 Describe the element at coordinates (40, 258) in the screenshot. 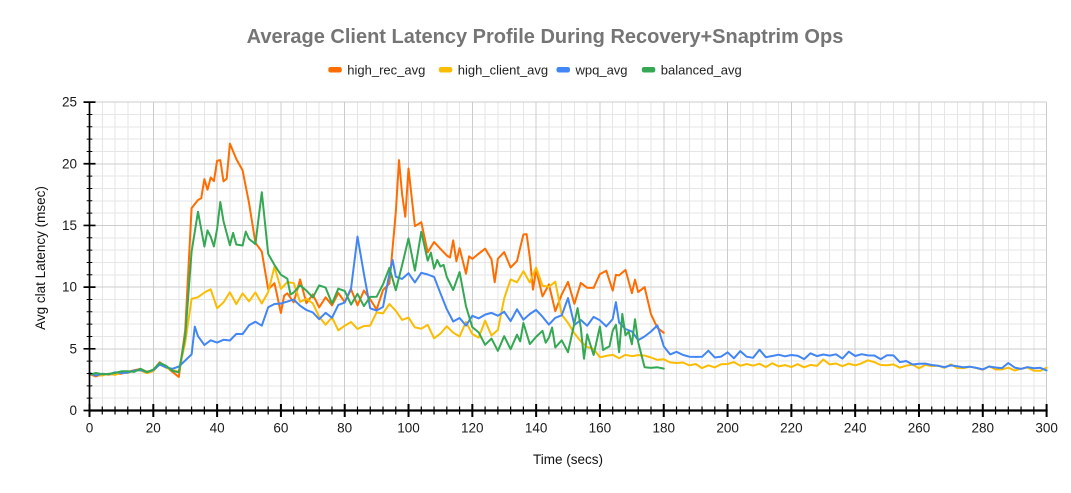

I see `svg-text: Avg clat Latency (msec)` at that location.